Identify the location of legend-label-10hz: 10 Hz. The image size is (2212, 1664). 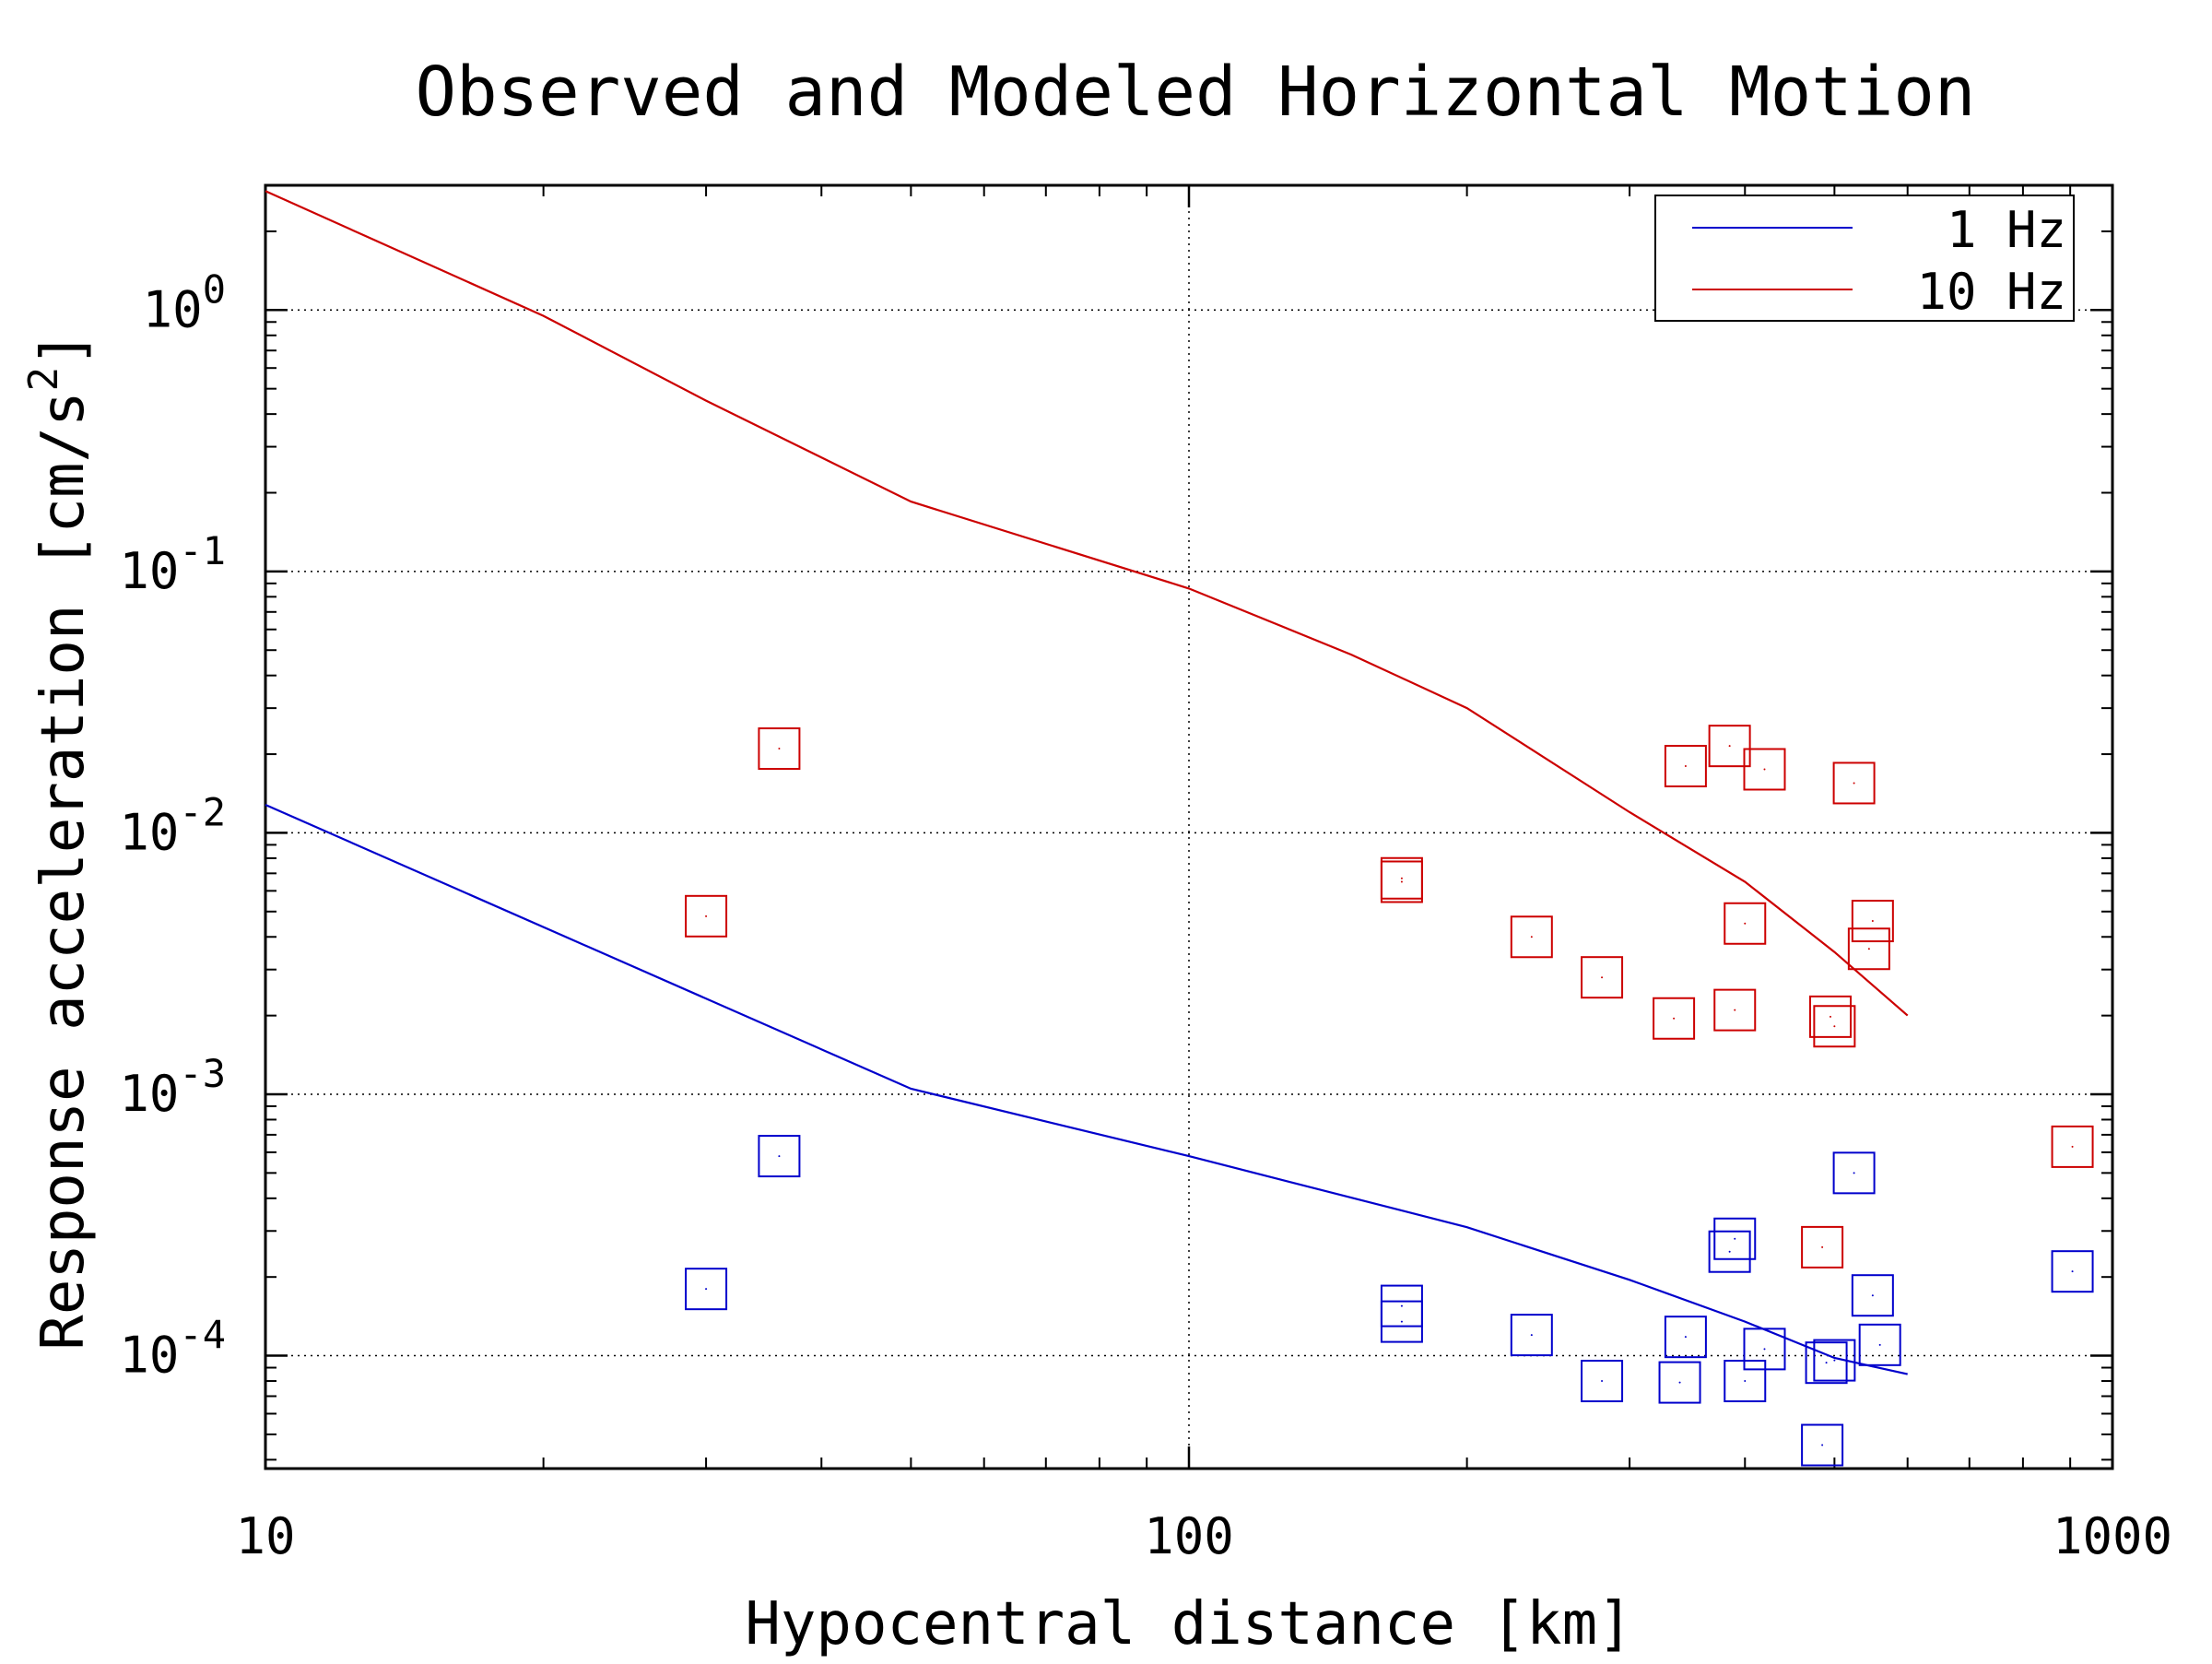
(1991, 292).